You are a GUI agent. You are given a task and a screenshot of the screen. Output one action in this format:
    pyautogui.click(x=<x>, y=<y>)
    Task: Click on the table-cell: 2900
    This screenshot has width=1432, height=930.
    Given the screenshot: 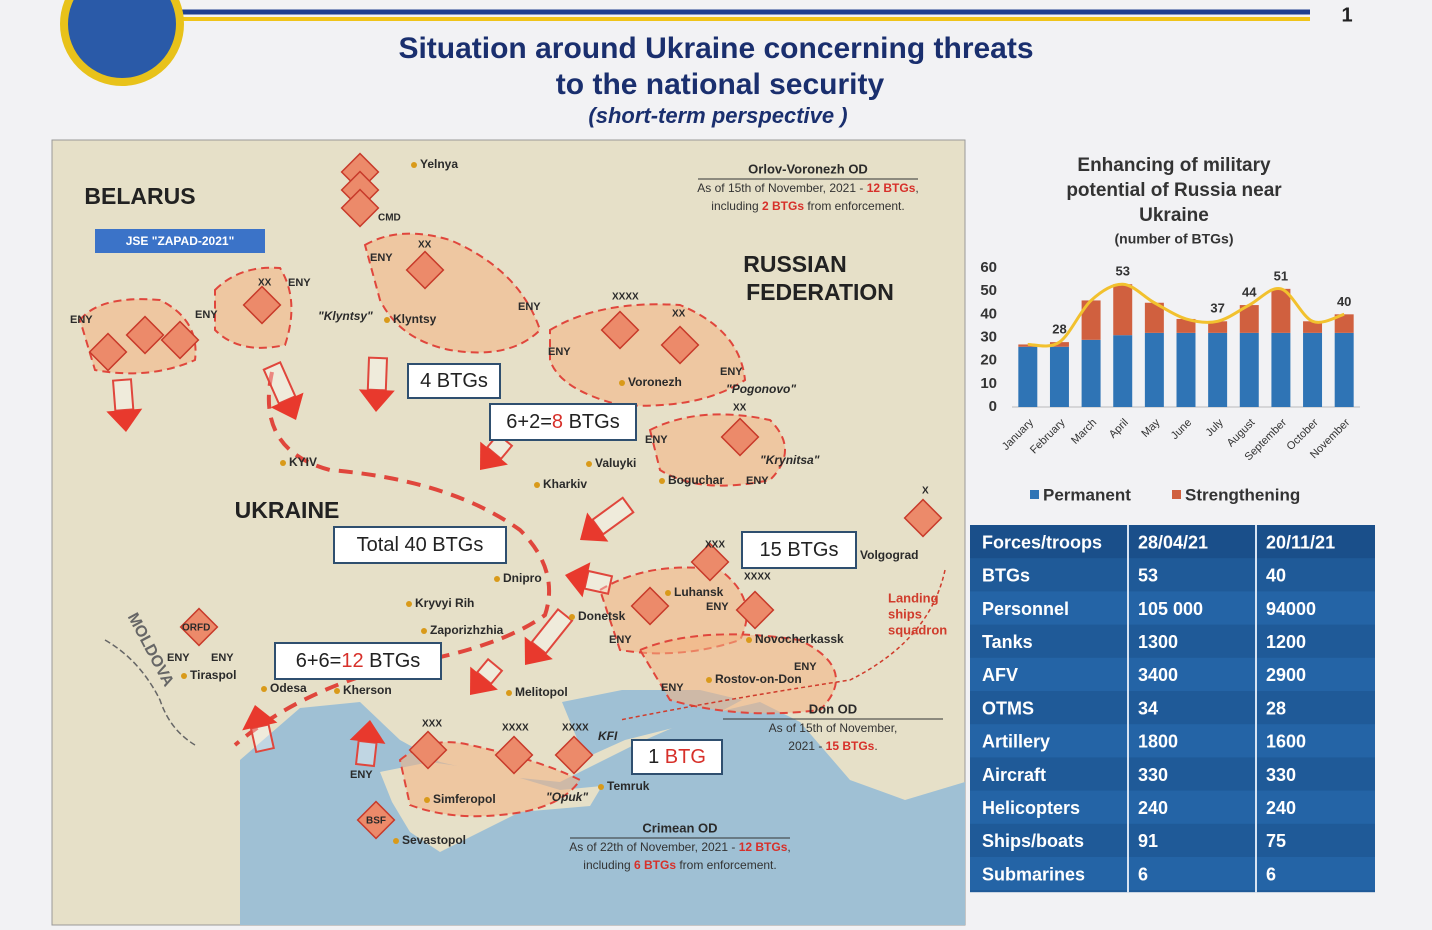 What is the action you would take?
    pyautogui.click(x=1286, y=675)
    